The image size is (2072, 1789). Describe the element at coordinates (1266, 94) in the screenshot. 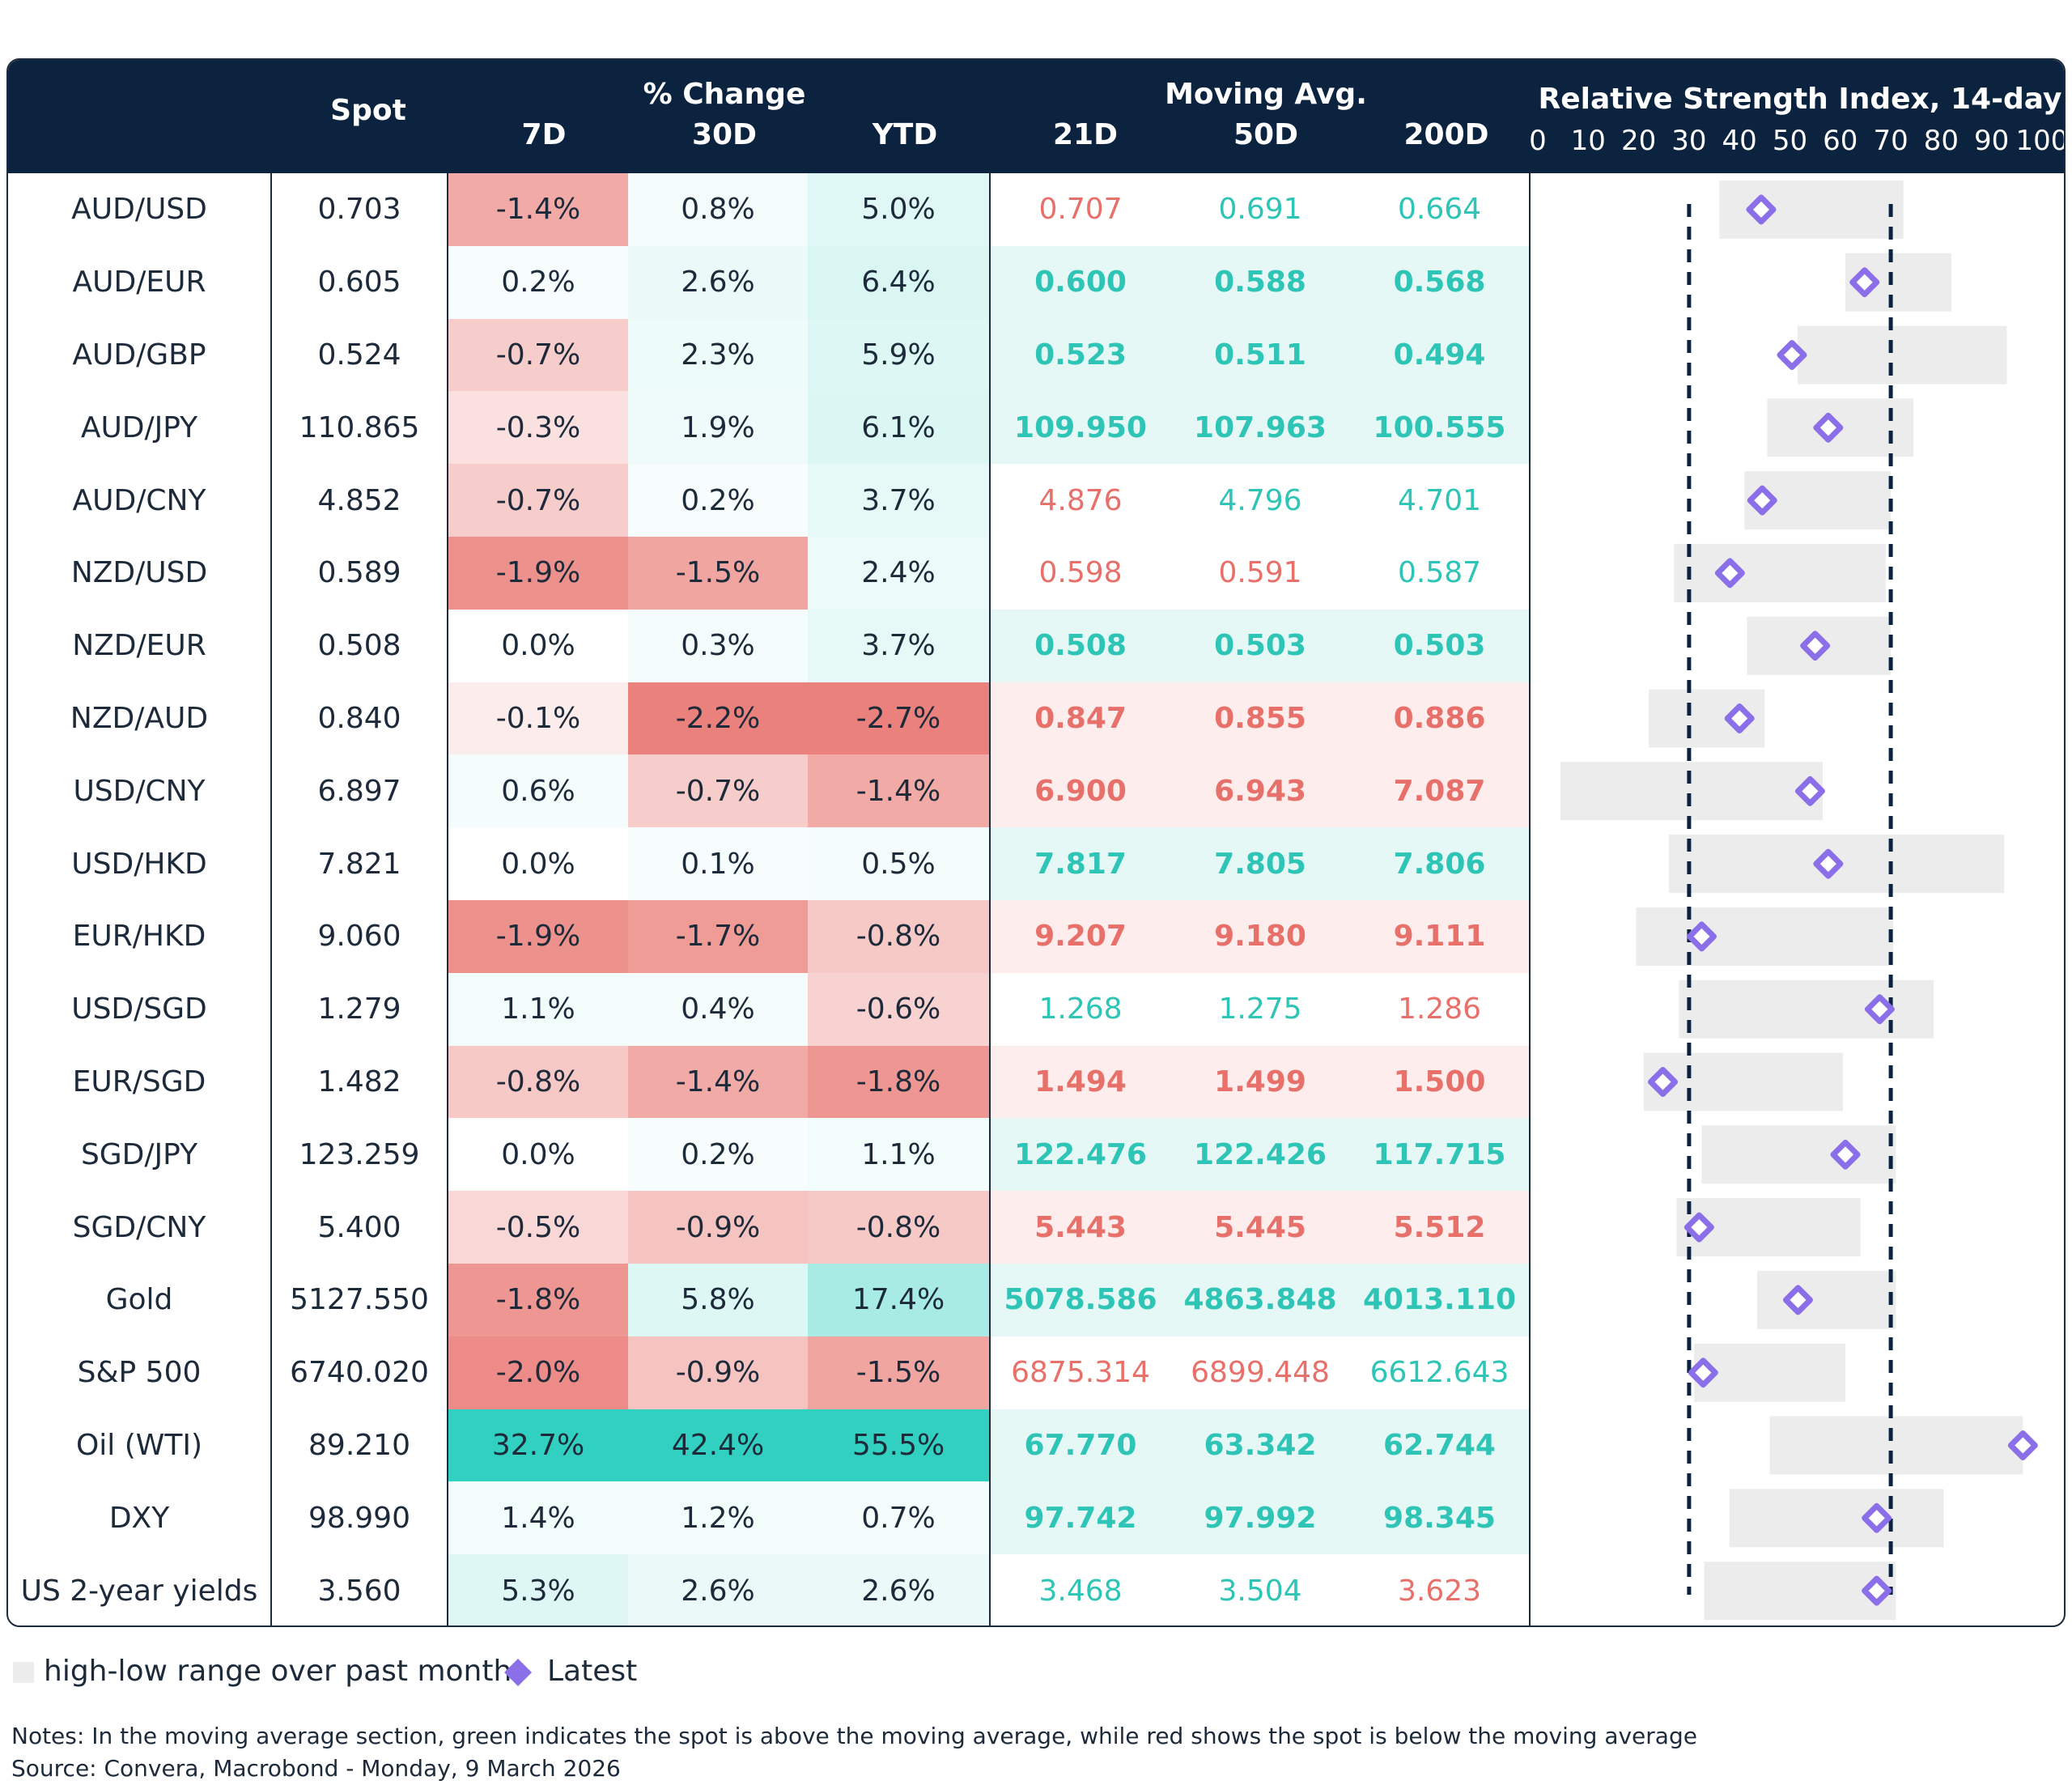

I see `header-moving-avg: Moving Avg.` at that location.